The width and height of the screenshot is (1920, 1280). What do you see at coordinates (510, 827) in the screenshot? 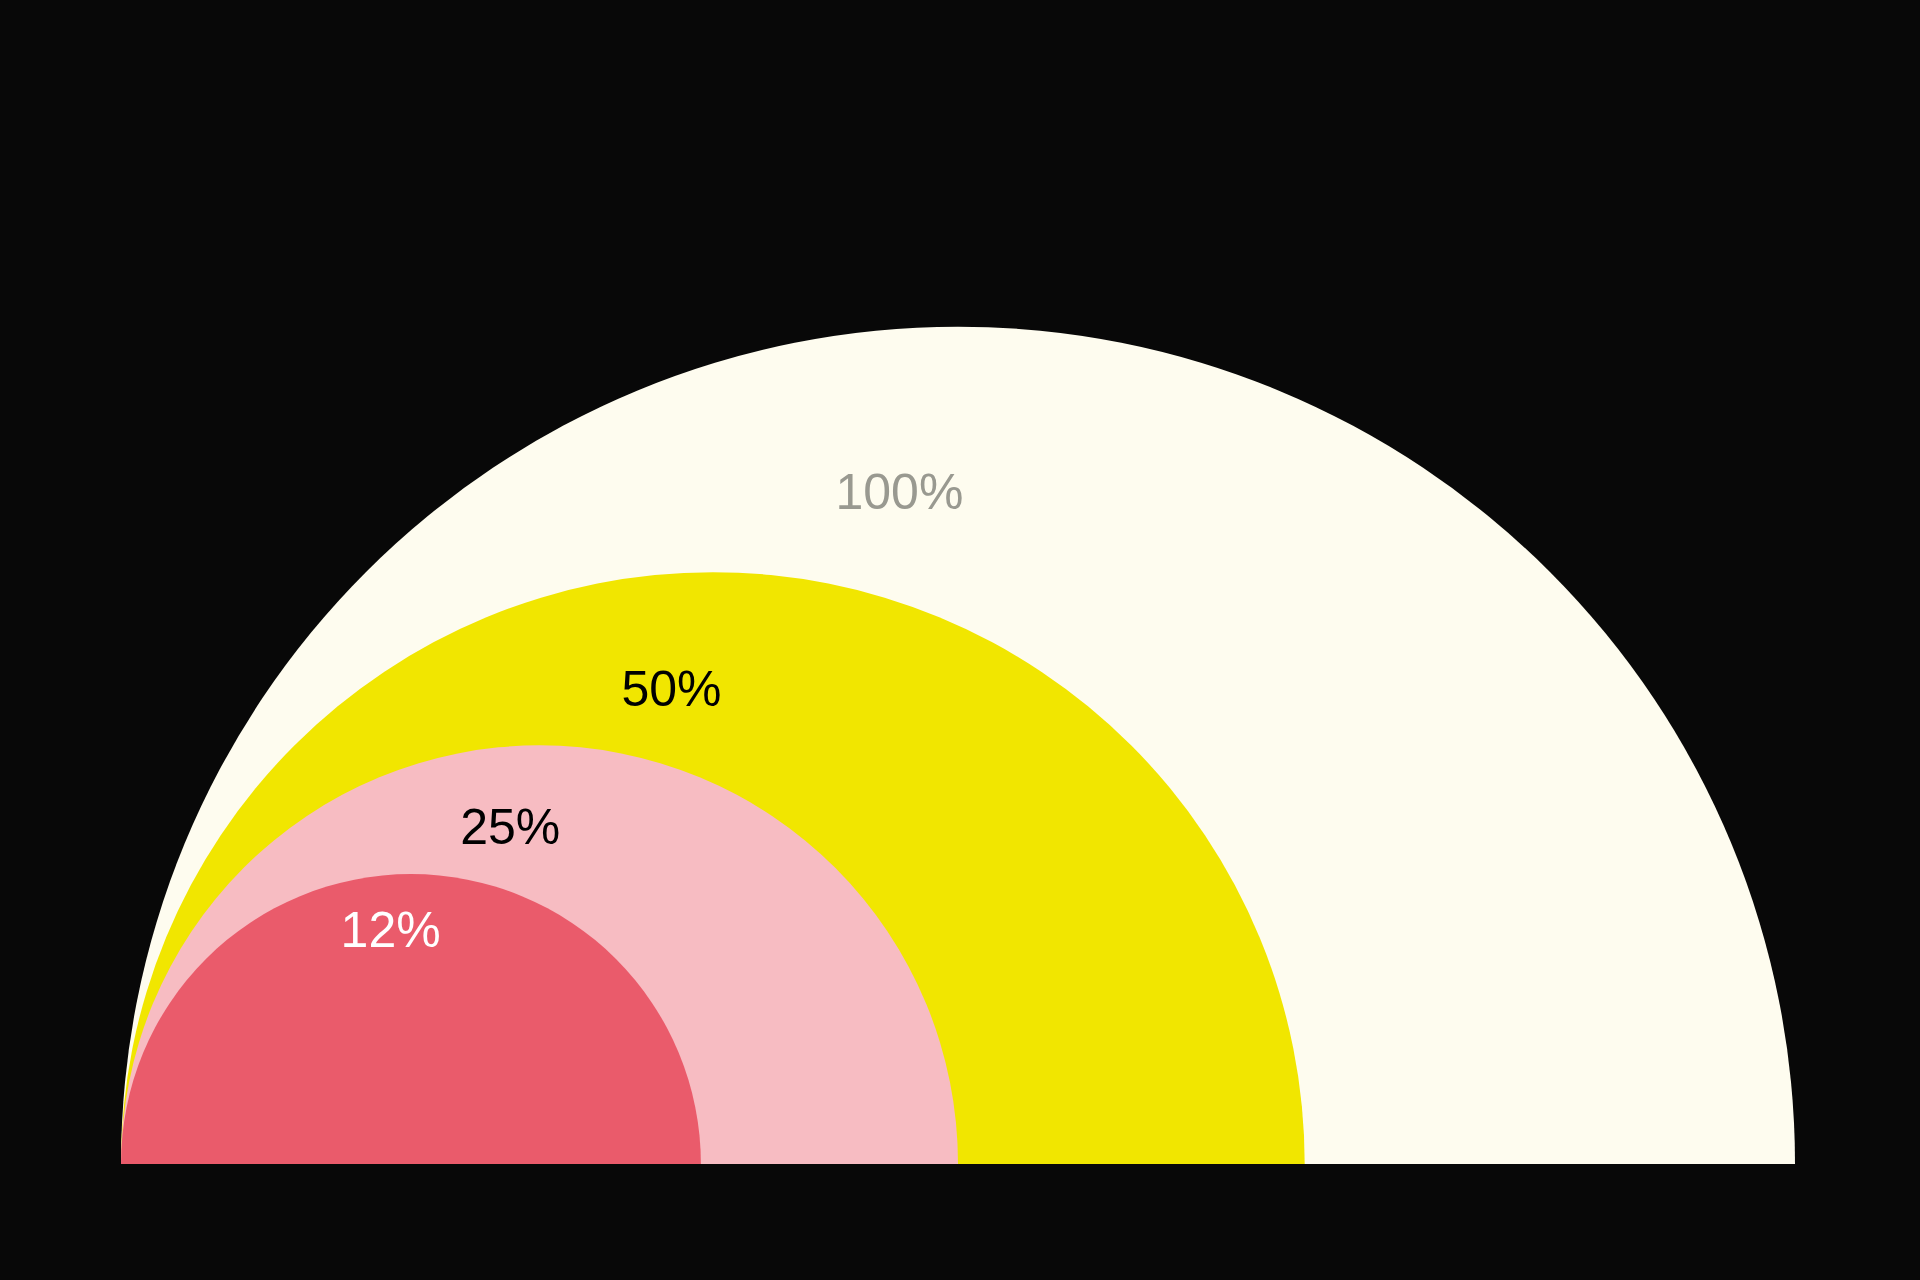
I see `data-label: 25%` at bounding box center [510, 827].